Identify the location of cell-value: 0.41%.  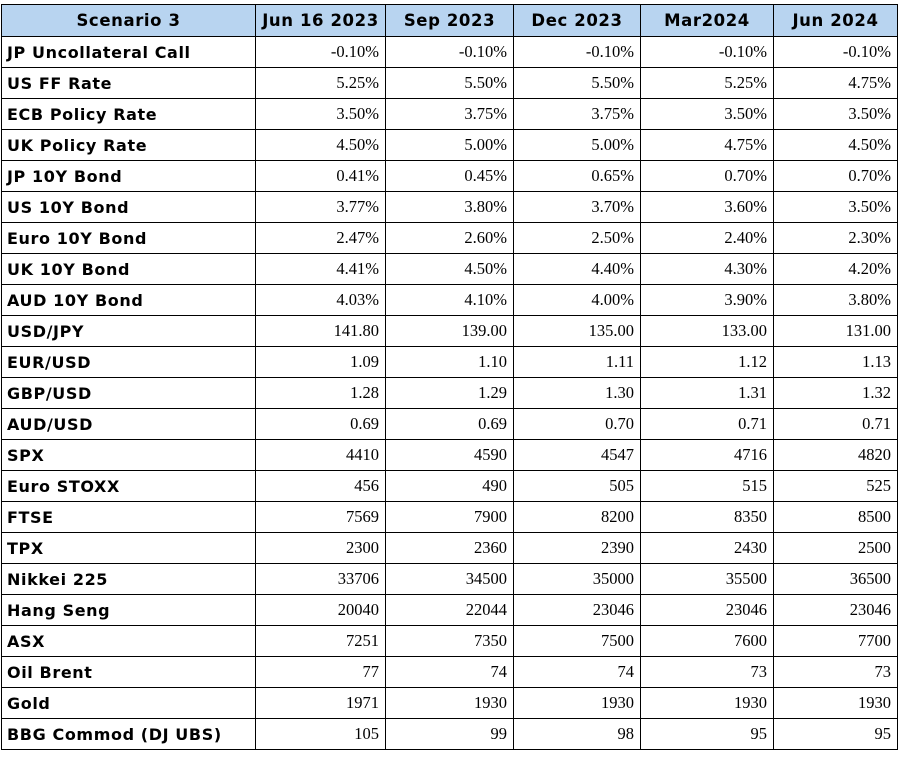
(320, 176).